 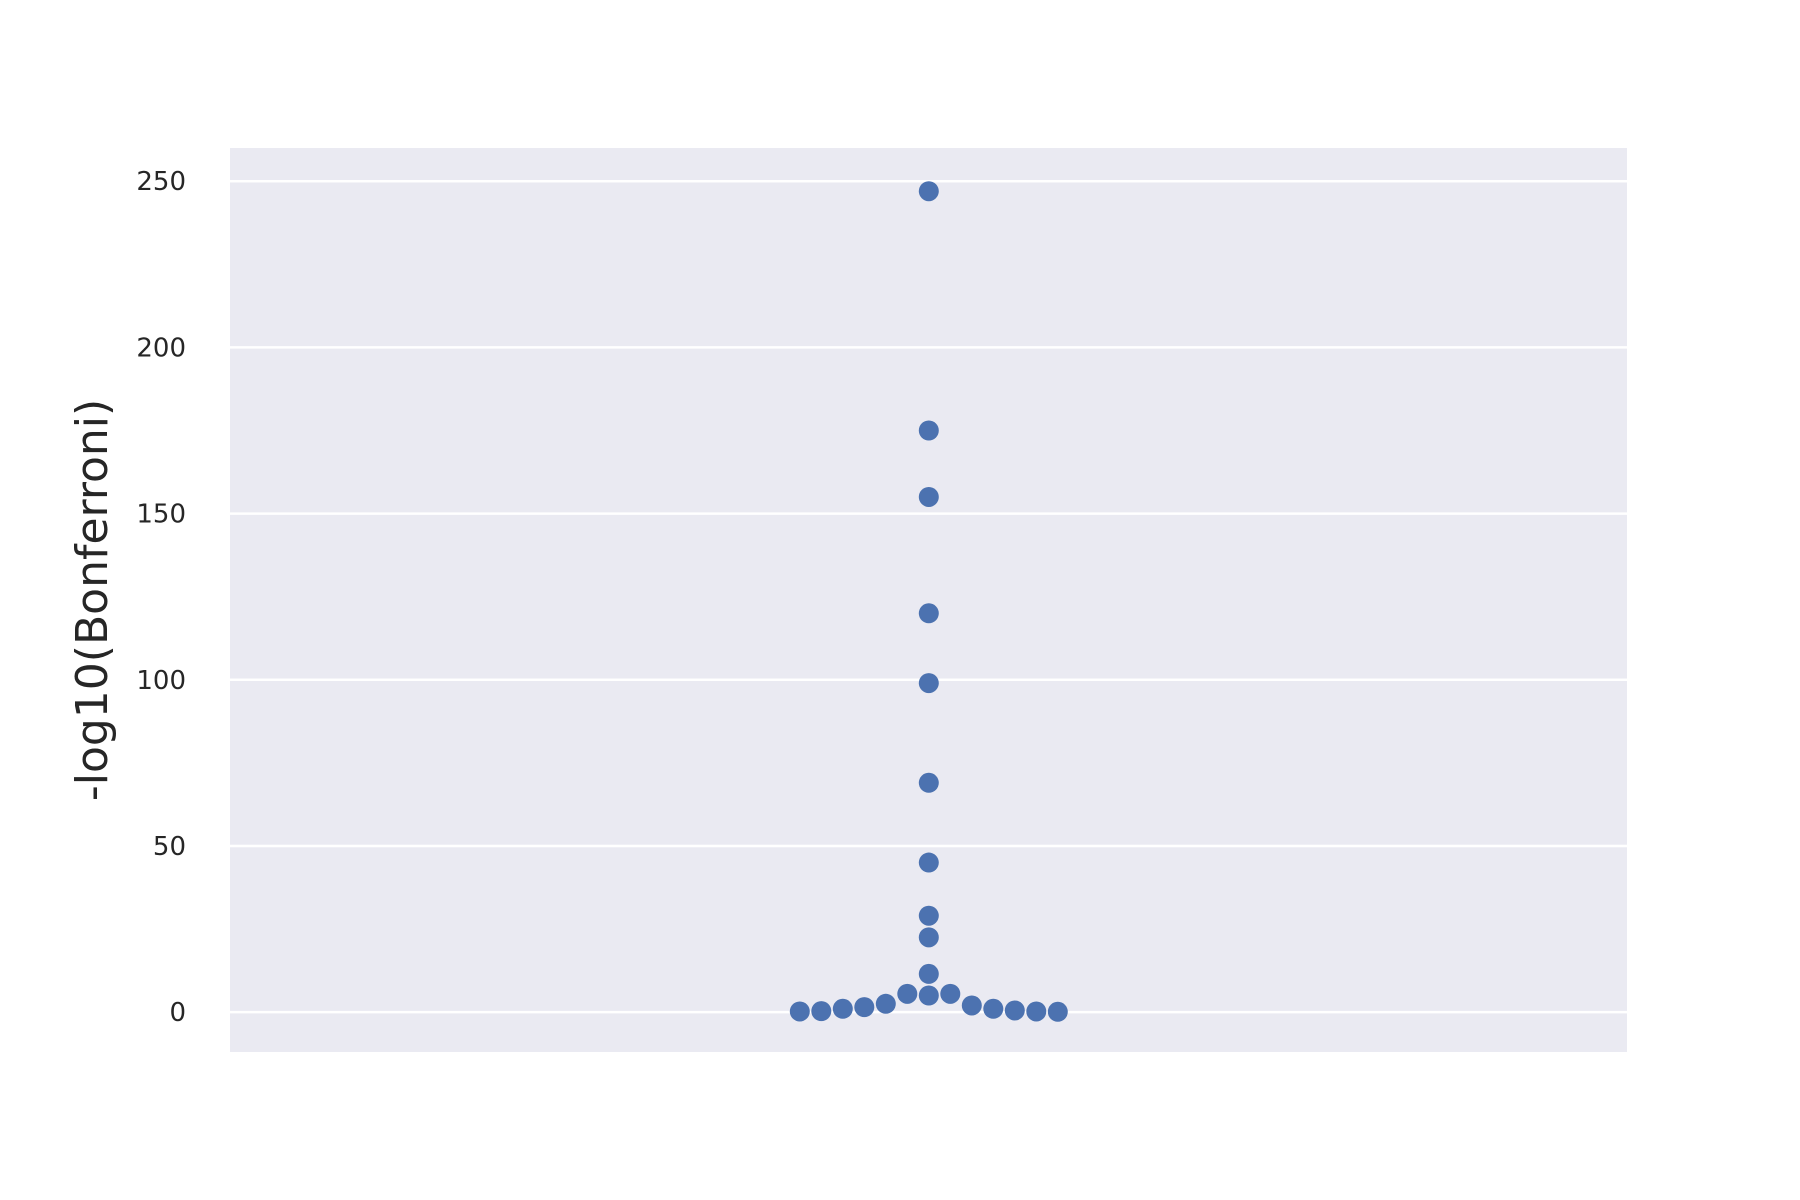 What do you see at coordinates (161, 597) in the screenshot?
I see `y-tick-labels: 0 50 100 150 200 250` at bounding box center [161, 597].